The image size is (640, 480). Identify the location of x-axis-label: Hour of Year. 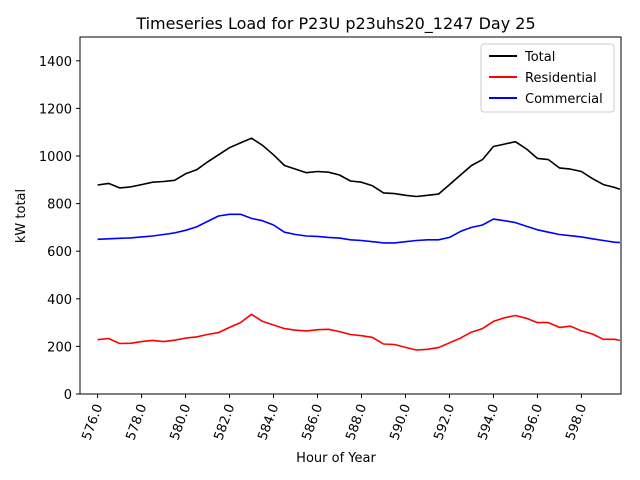
(336, 458).